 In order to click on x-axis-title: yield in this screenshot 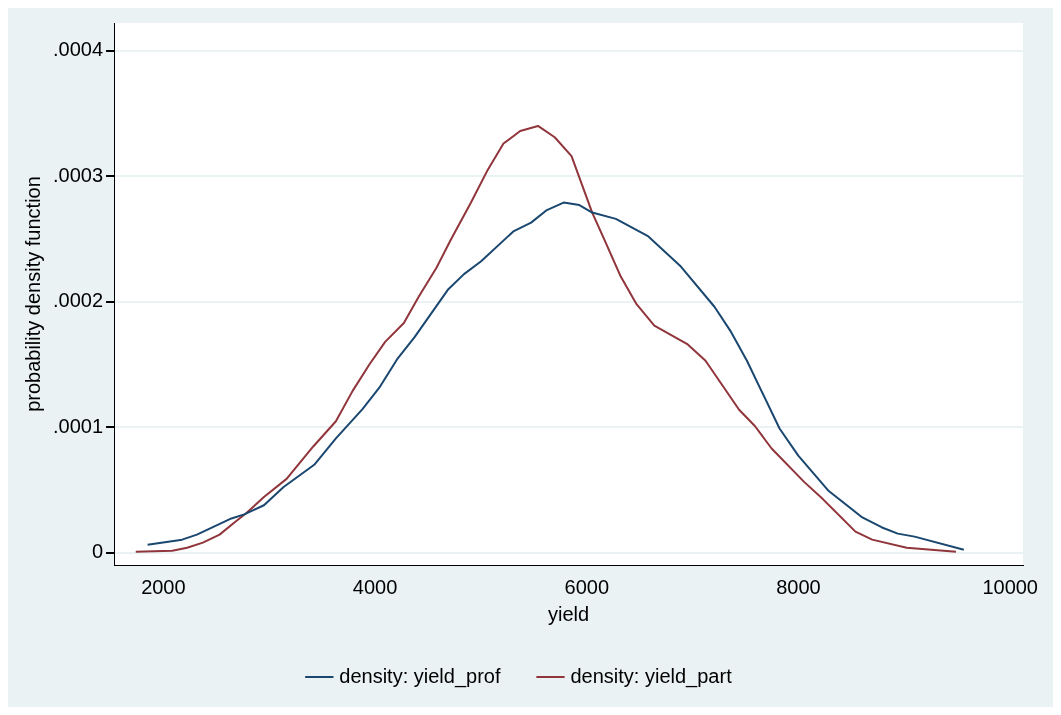, I will do `click(568, 613)`.